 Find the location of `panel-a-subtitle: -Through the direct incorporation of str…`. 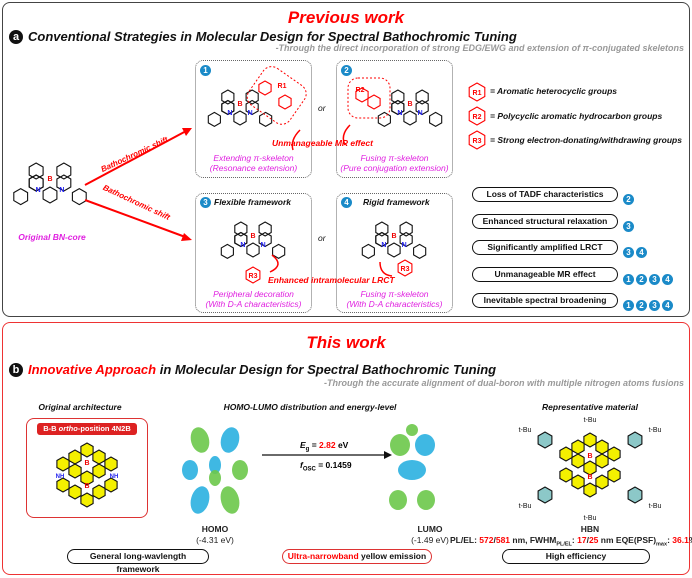

panel-a-subtitle: -Through the direct incorporation of str… is located at coordinates (479, 48).